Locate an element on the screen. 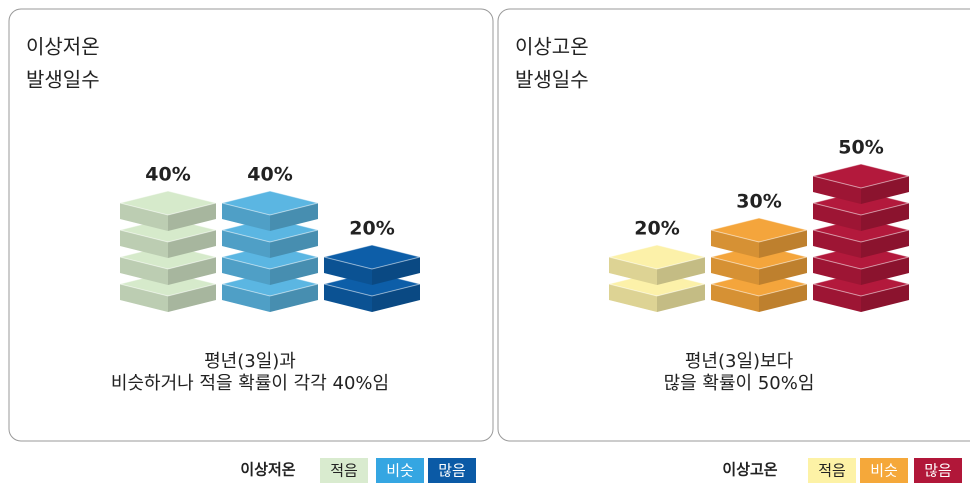  legend-title: 이상저온 is located at coordinates (267, 470).